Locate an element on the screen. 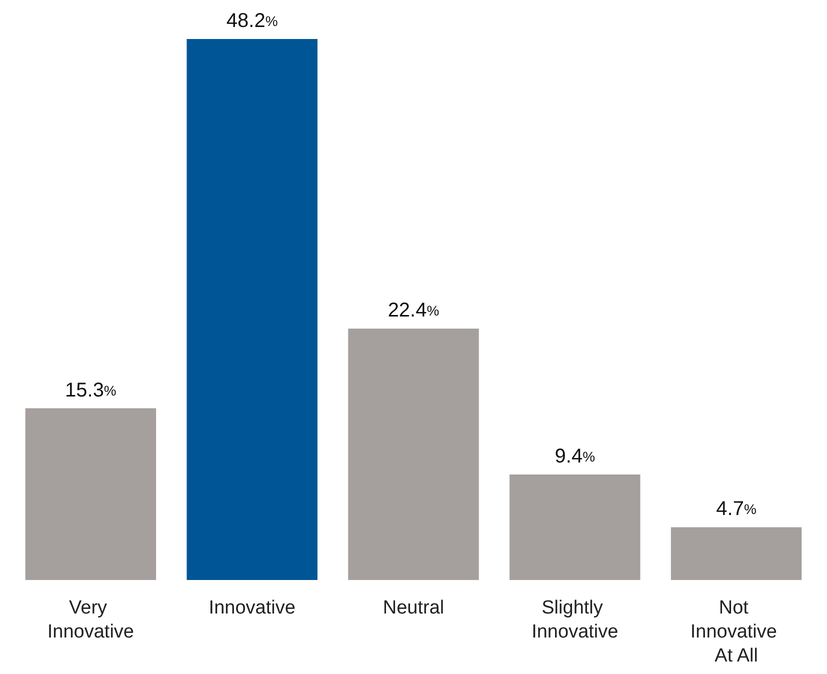 The image size is (827, 674). data-label: 15.3% is located at coordinates (90, 390).